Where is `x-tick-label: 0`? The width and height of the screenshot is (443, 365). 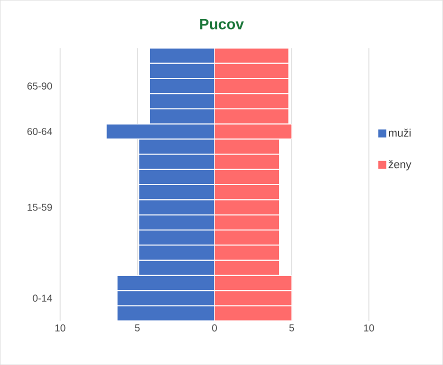 x-tick-label: 0 is located at coordinates (214, 328).